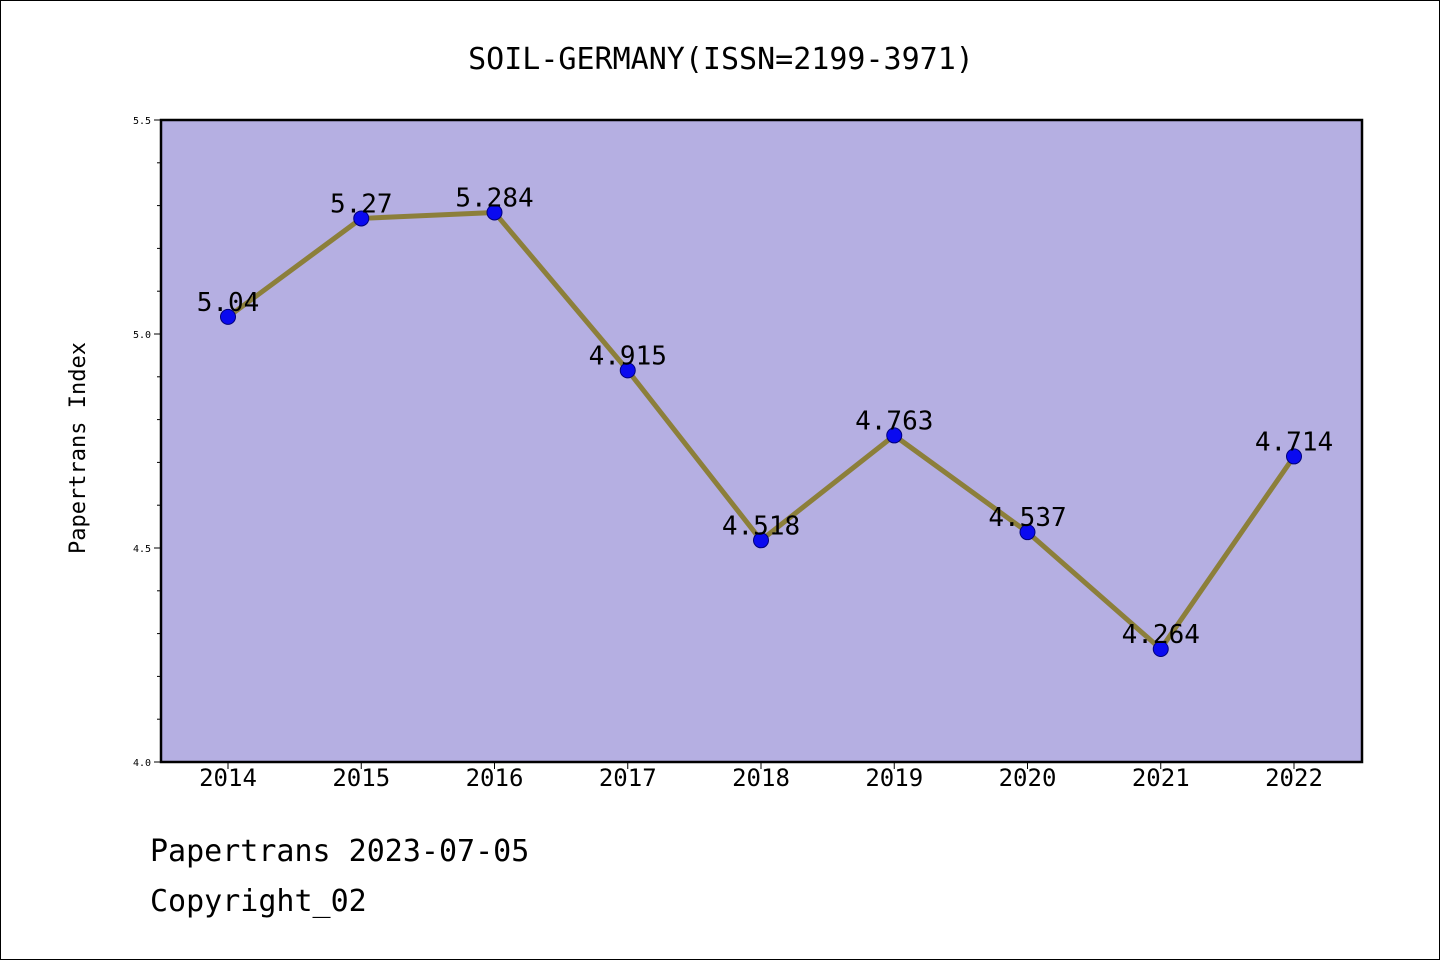 Image resolution: width=1440 pixels, height=961 pixels. Describe the element at coordinates (340, 851) in the screenshot. I see `footer-date: Papertrans 2023-07-05` at that location.